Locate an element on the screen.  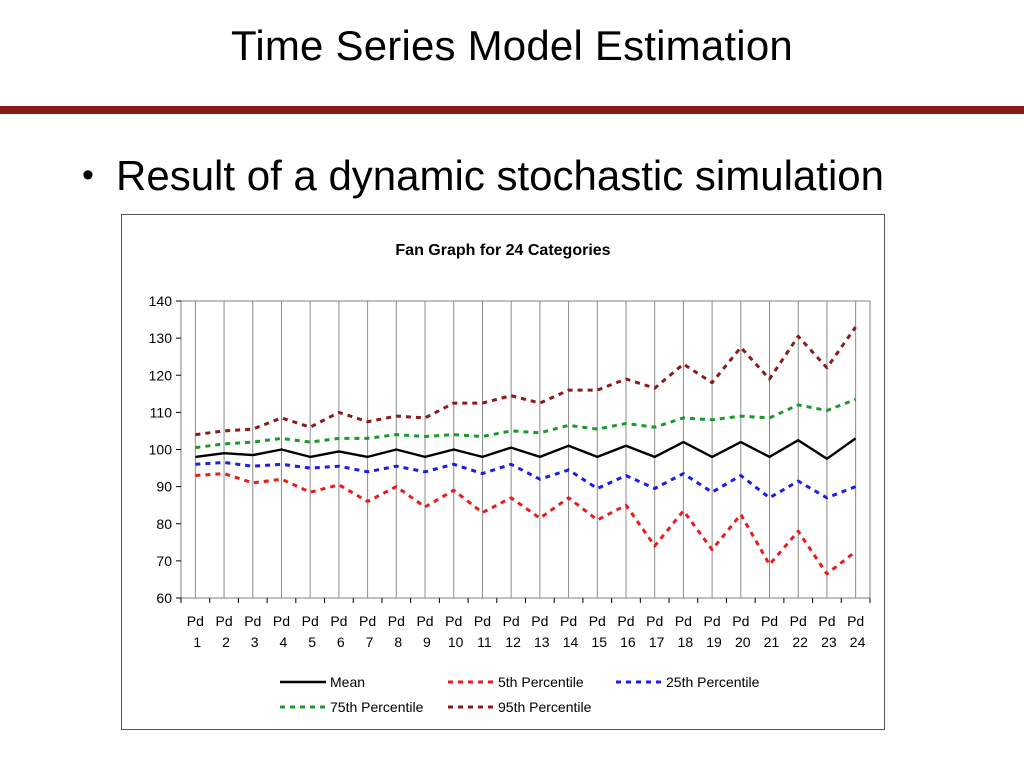
x-tick-label: Pd 2 is located at coordinates (224, 631).